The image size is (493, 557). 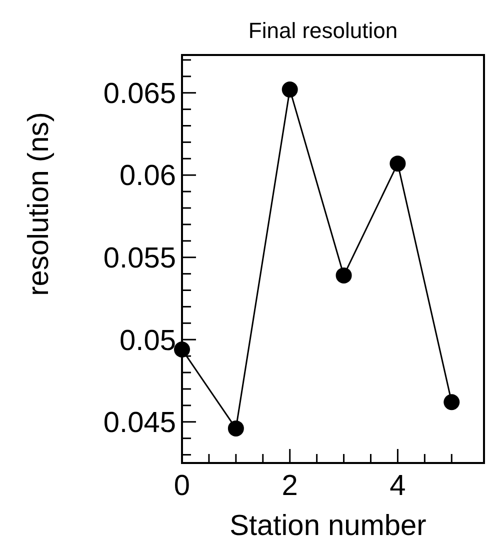 I want to click on x-tick-label: 0, so click(x=182, y=486).